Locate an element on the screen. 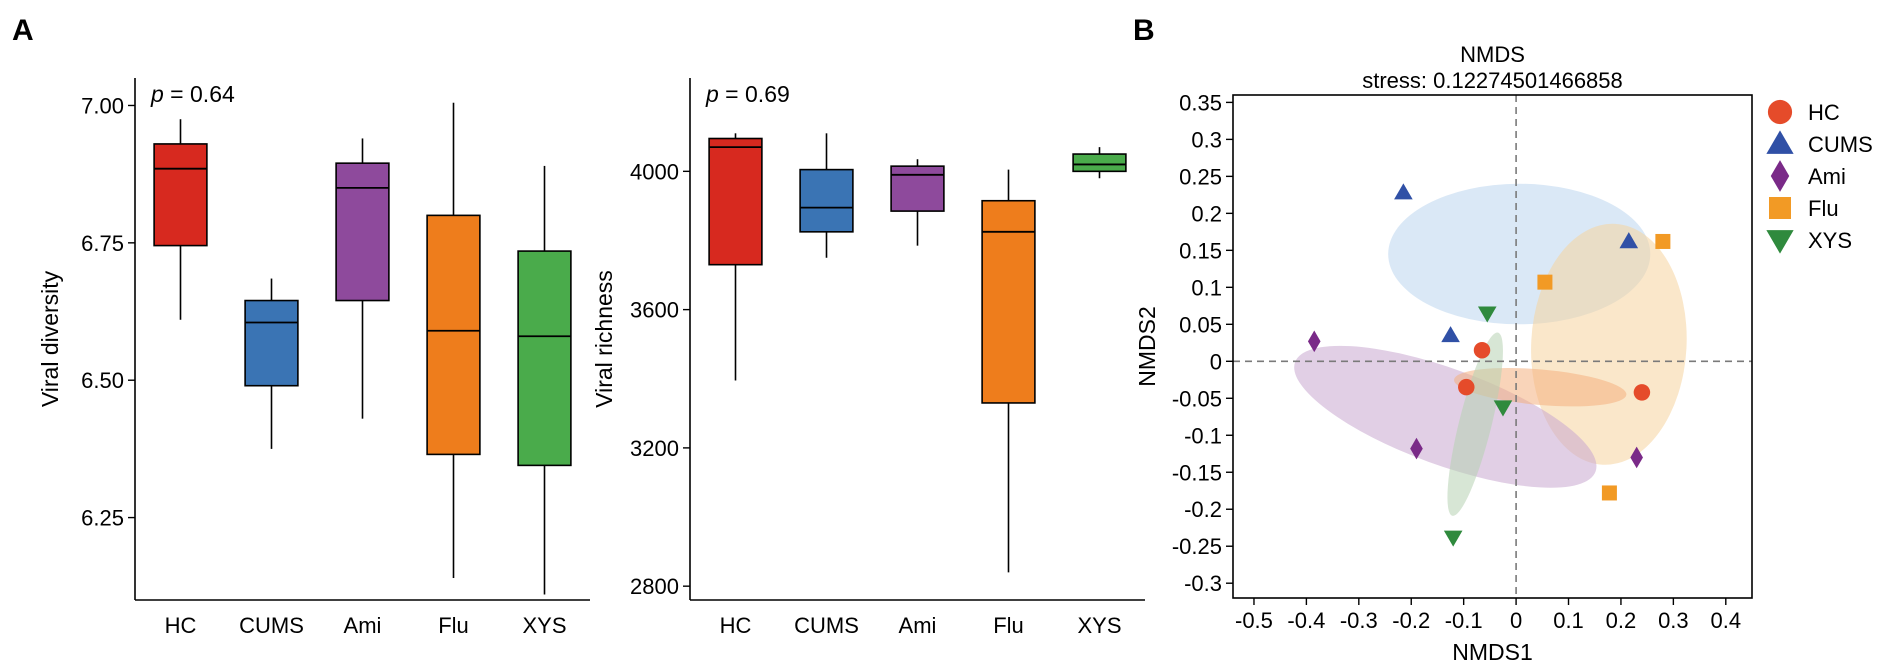  x-tick-label: 0.1 is located at coordinates (1568, 620).